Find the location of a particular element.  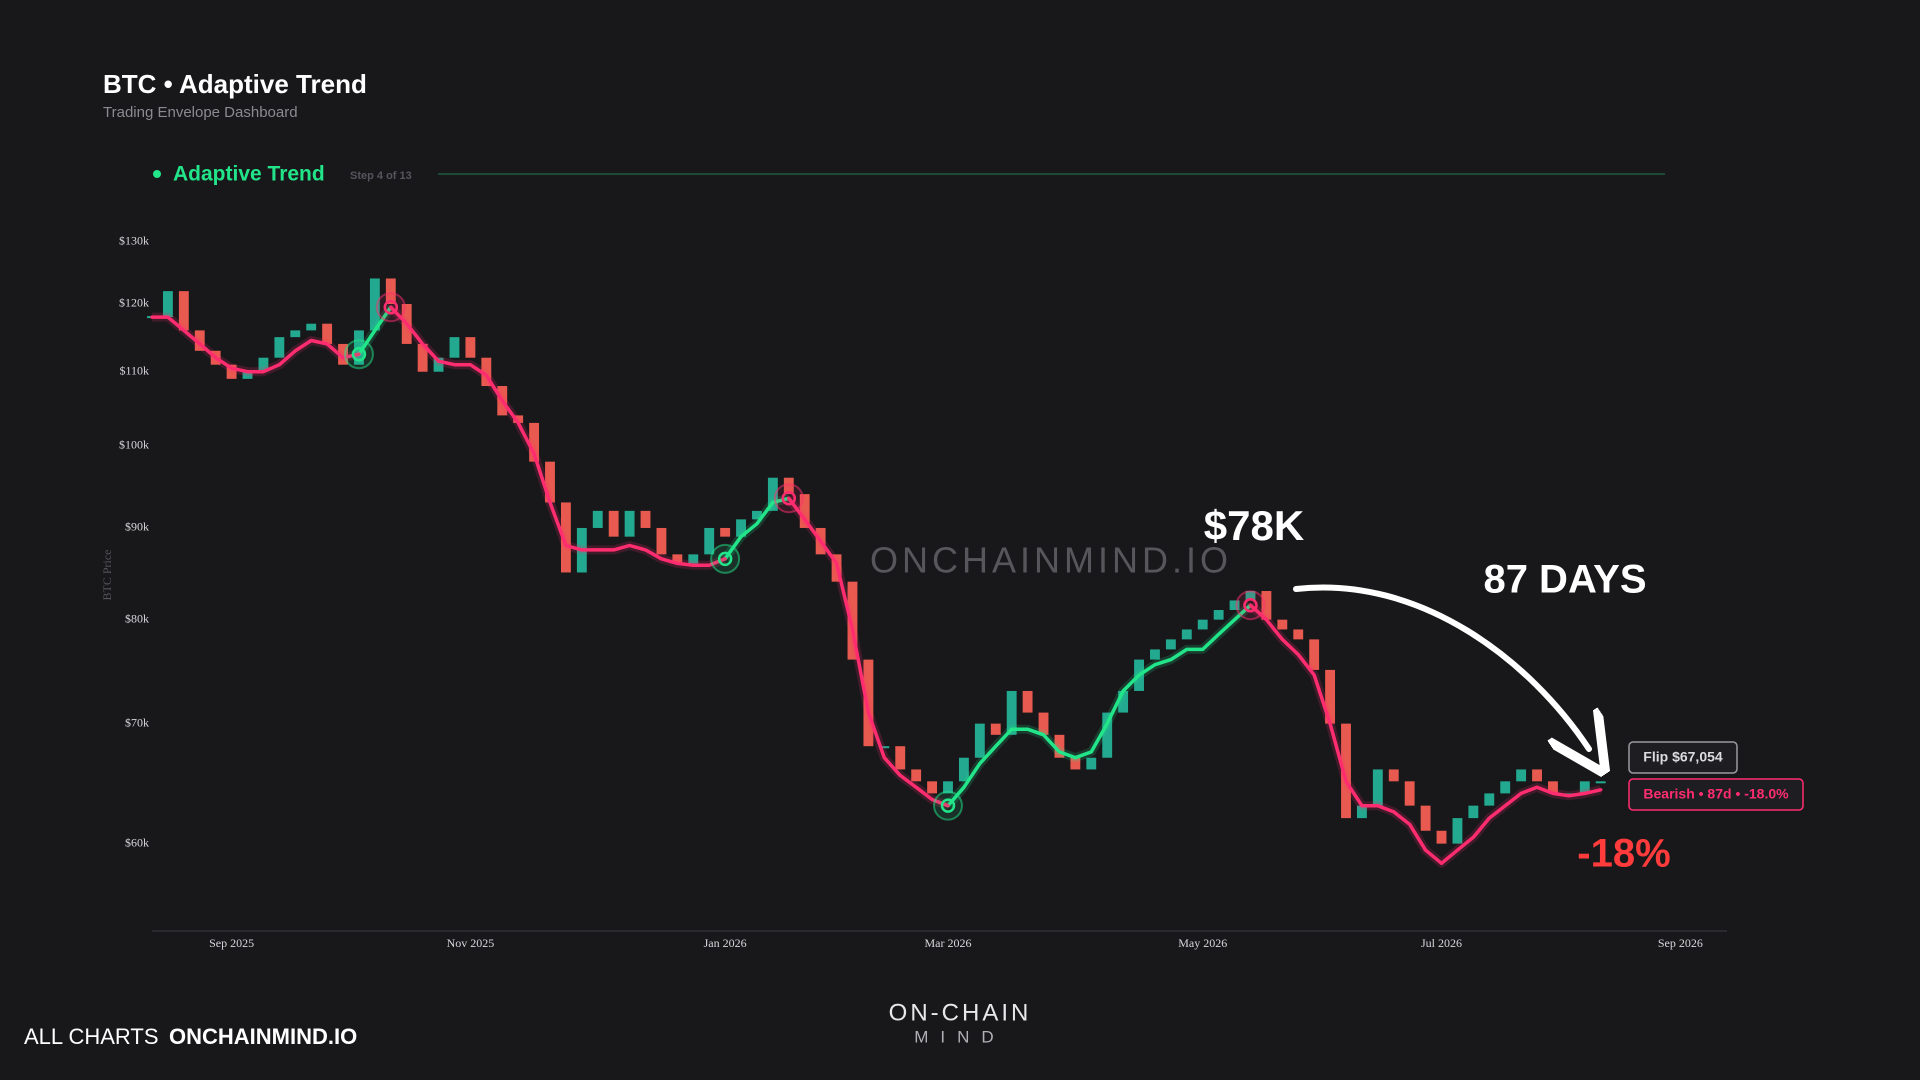

flip-badge is located at coordinates (1683, 757).